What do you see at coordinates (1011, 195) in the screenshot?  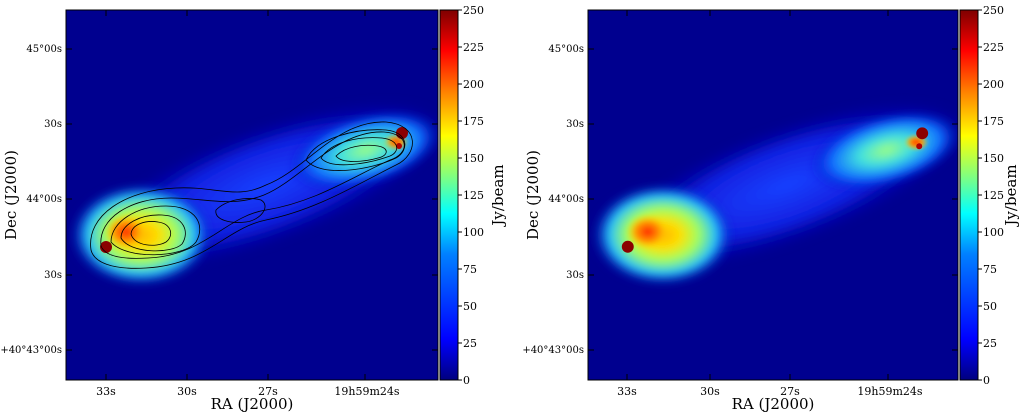 I see `right-colorbar-label: Jy/beam` at bounding box center [1011, 195].